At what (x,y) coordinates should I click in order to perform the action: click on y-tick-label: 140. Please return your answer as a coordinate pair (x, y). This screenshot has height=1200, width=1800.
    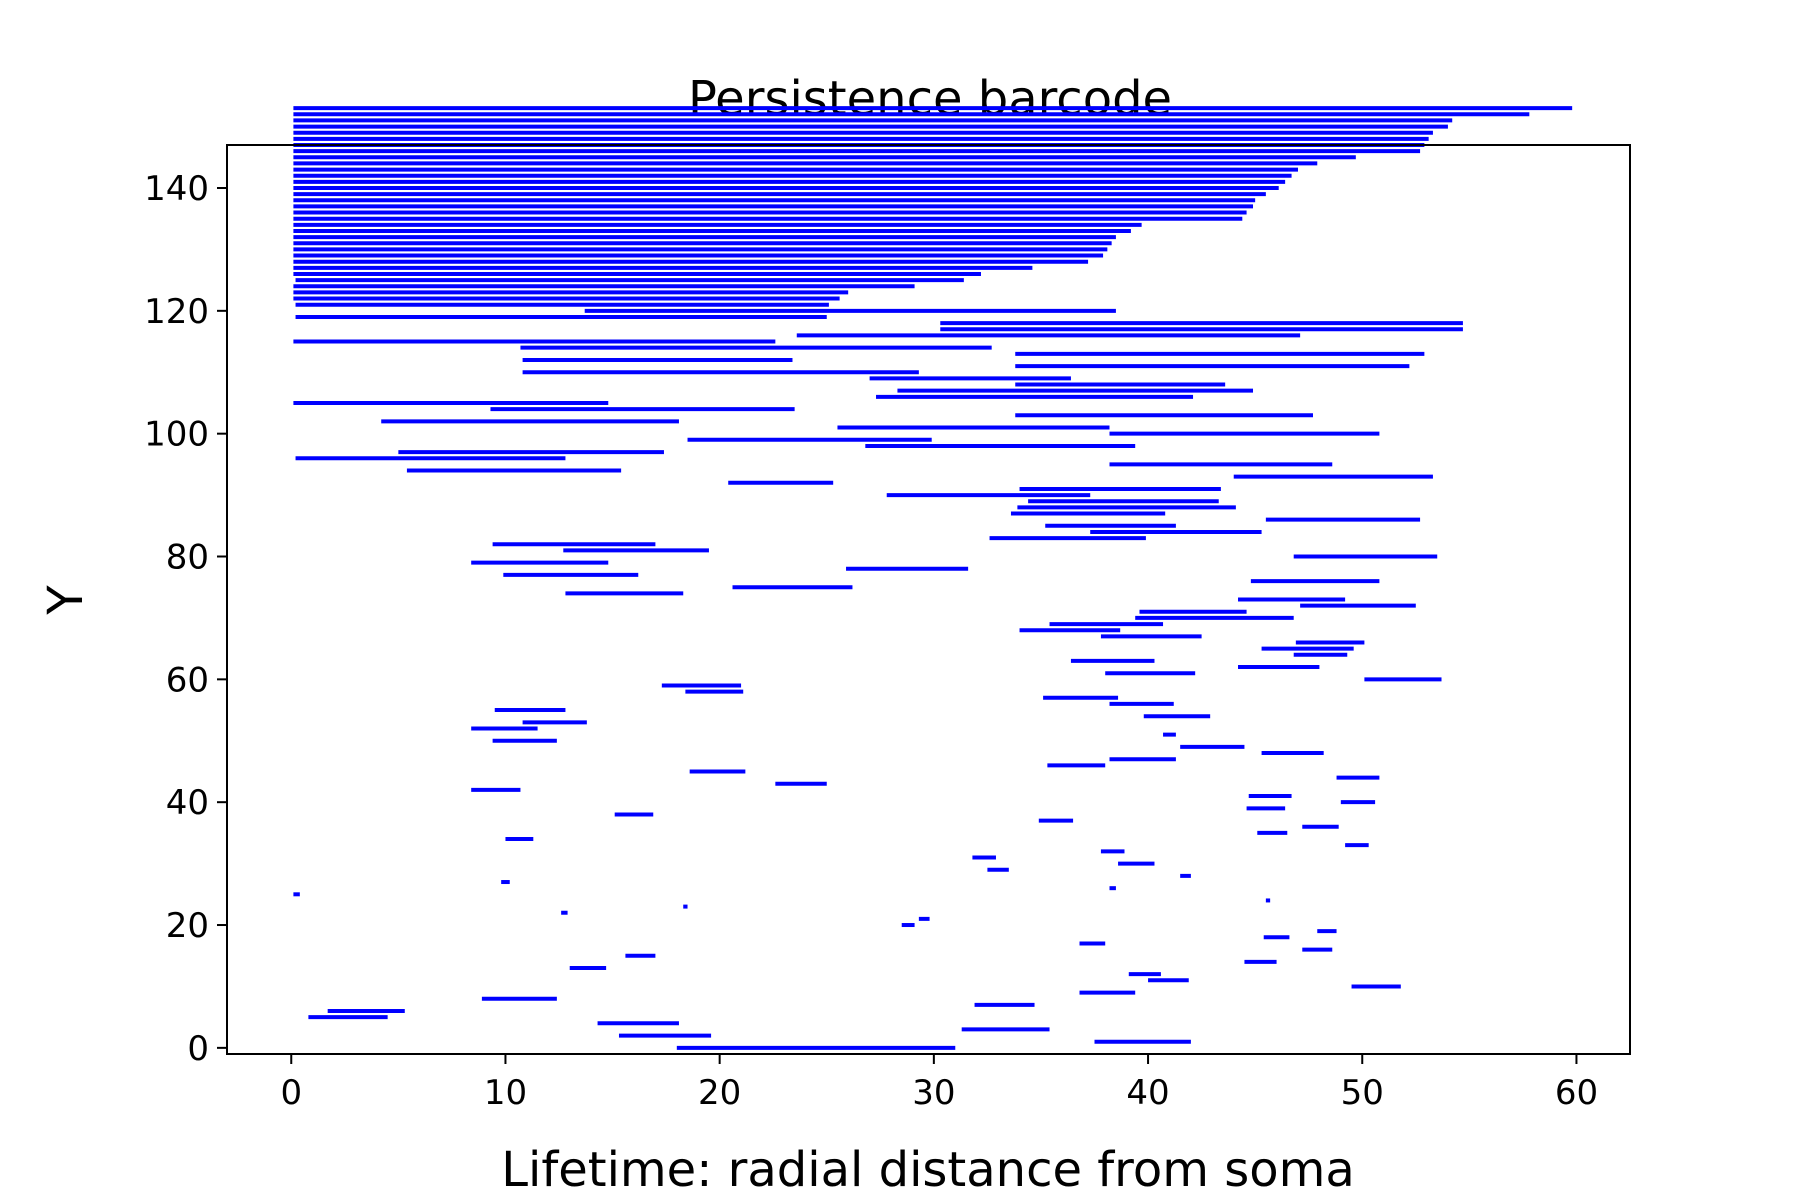
    Looking at the image, I should click on (176, 189).